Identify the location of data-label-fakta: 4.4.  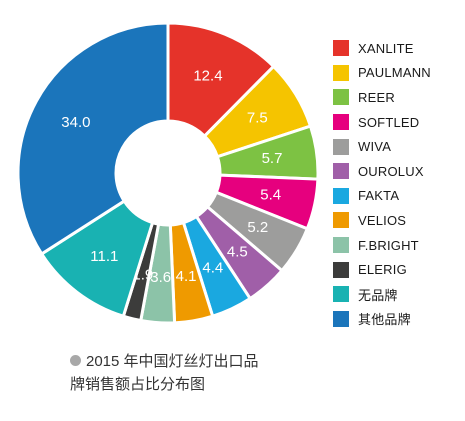
(212, 267).